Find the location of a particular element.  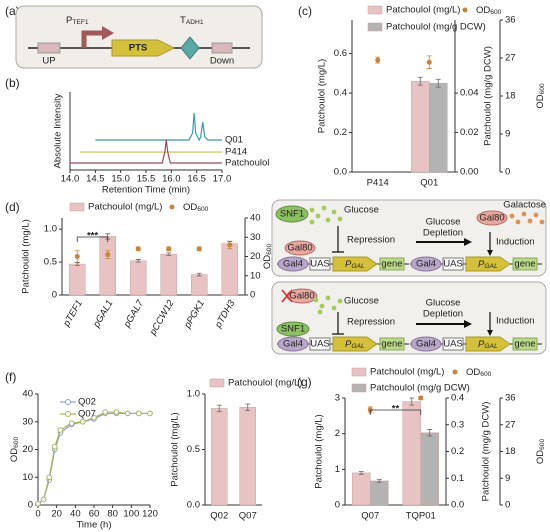

uas is located at coordinates (453, 344).